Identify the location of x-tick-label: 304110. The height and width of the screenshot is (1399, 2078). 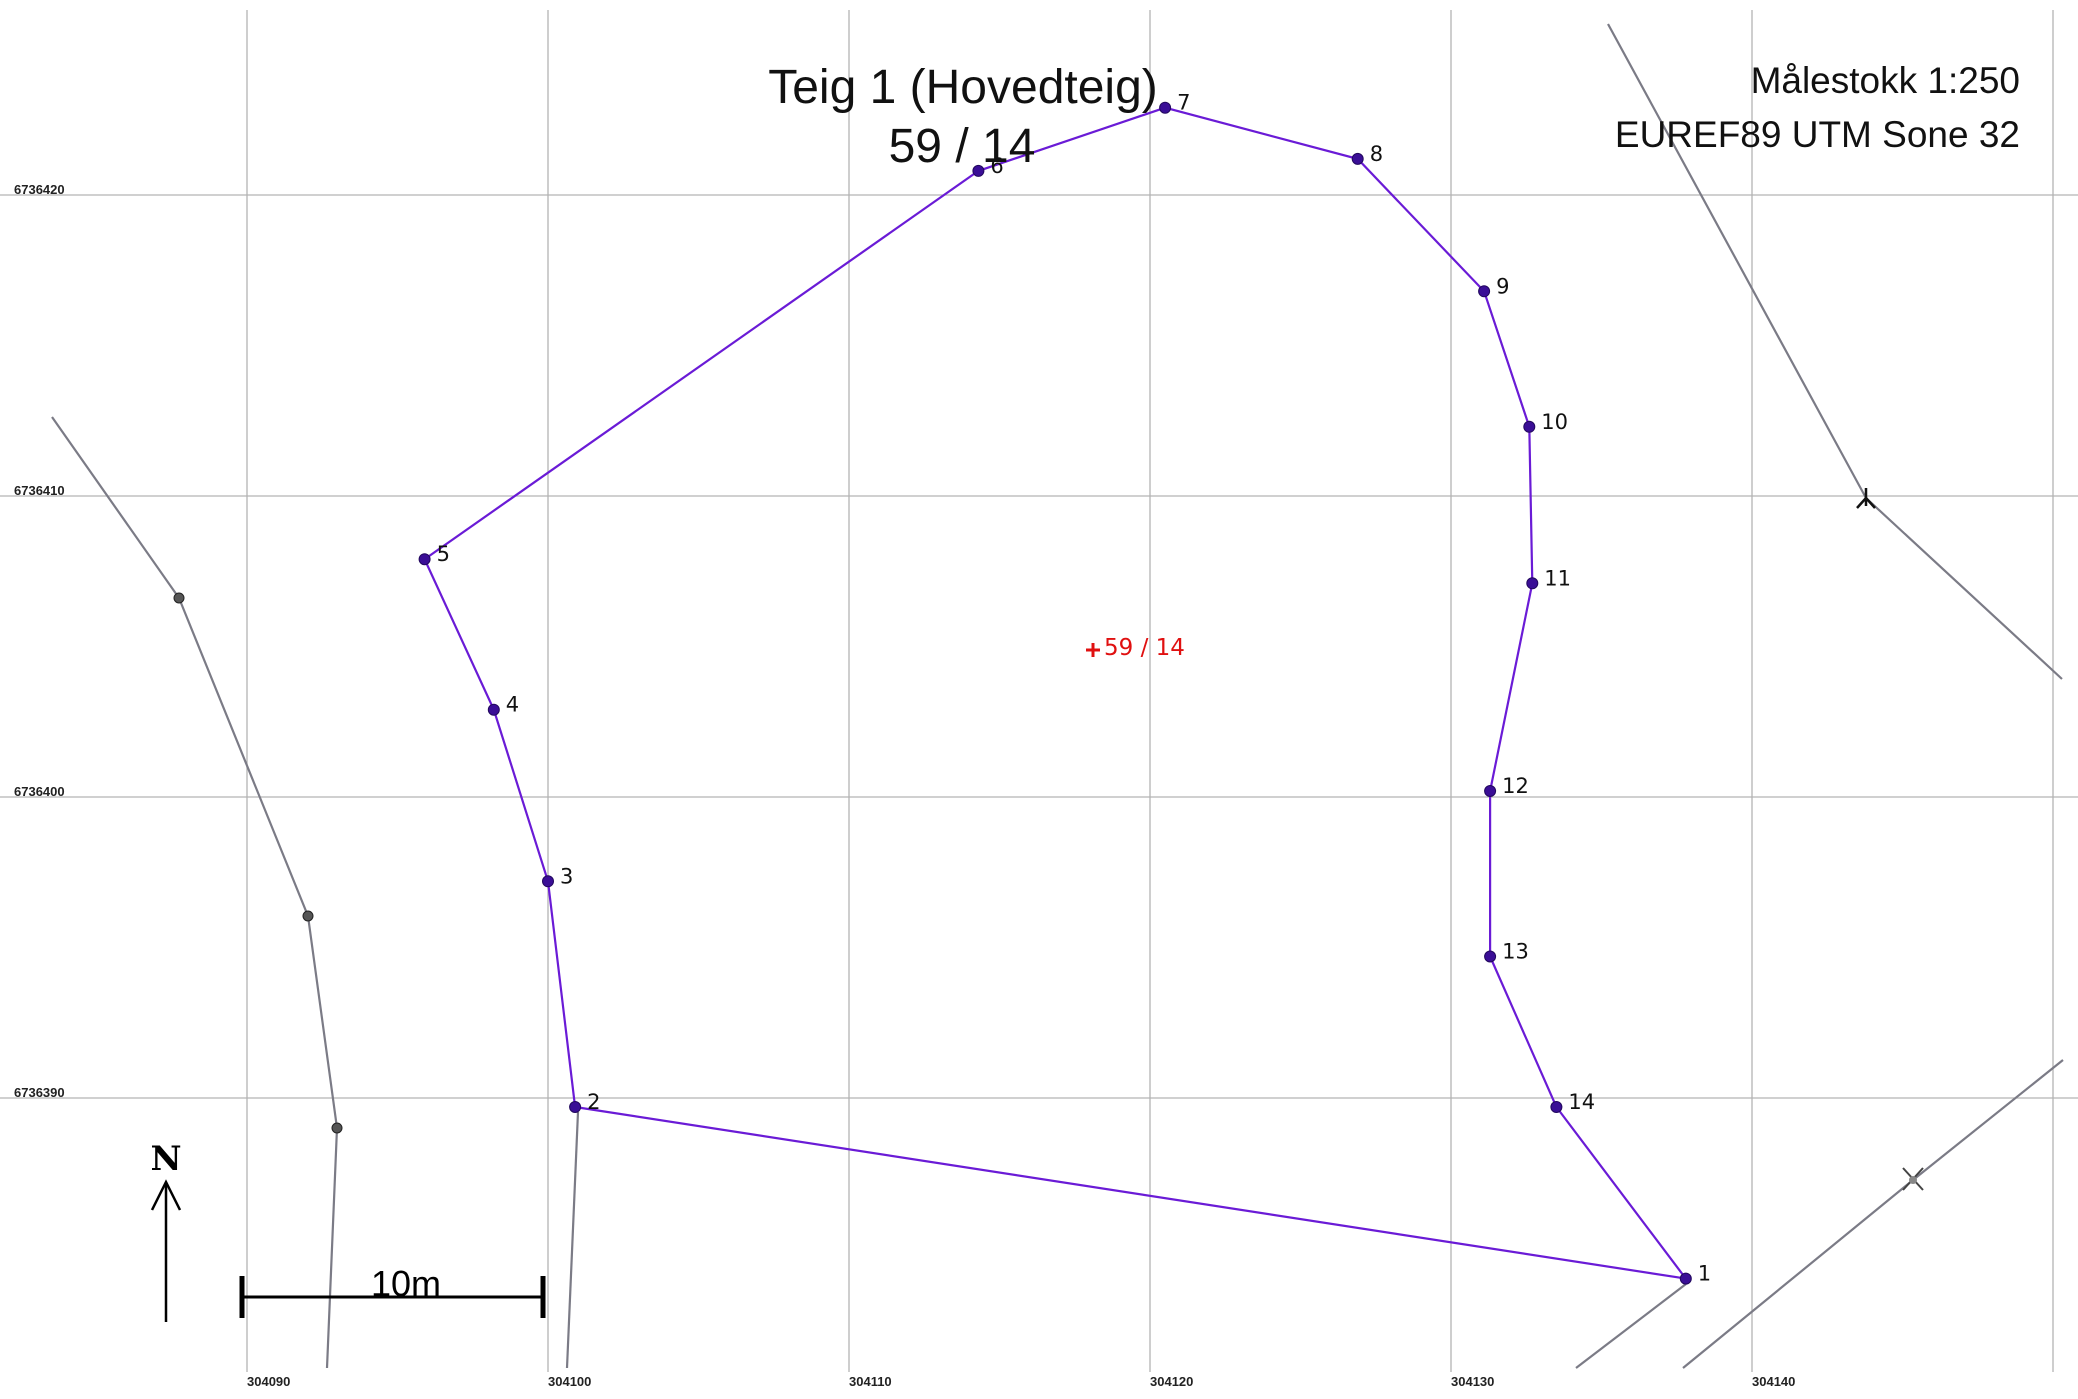
(870, 1381).